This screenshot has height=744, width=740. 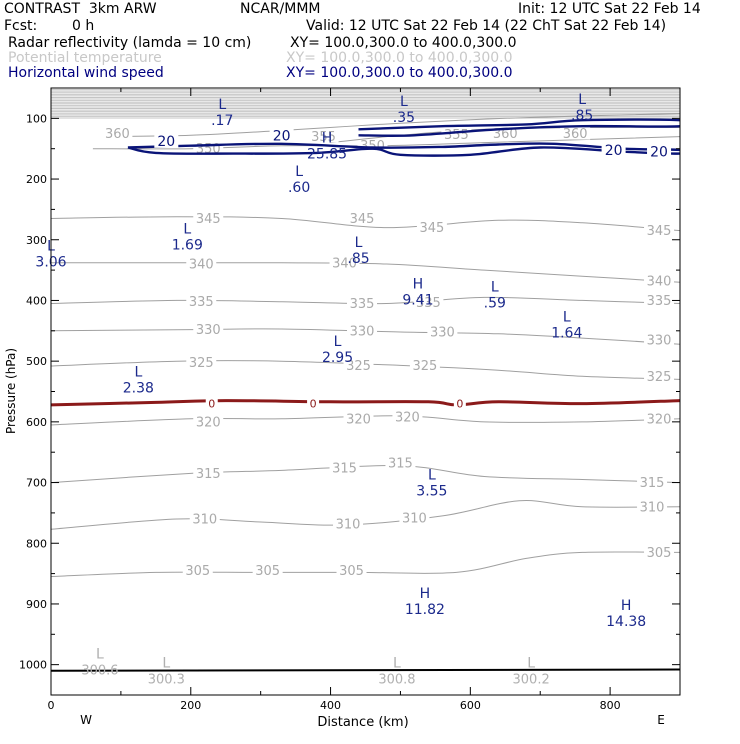 What do you see at coordinates (36, 240) in the screenshot?
I see `y-tick-label-300: 300` at bounding box center [36, 240].